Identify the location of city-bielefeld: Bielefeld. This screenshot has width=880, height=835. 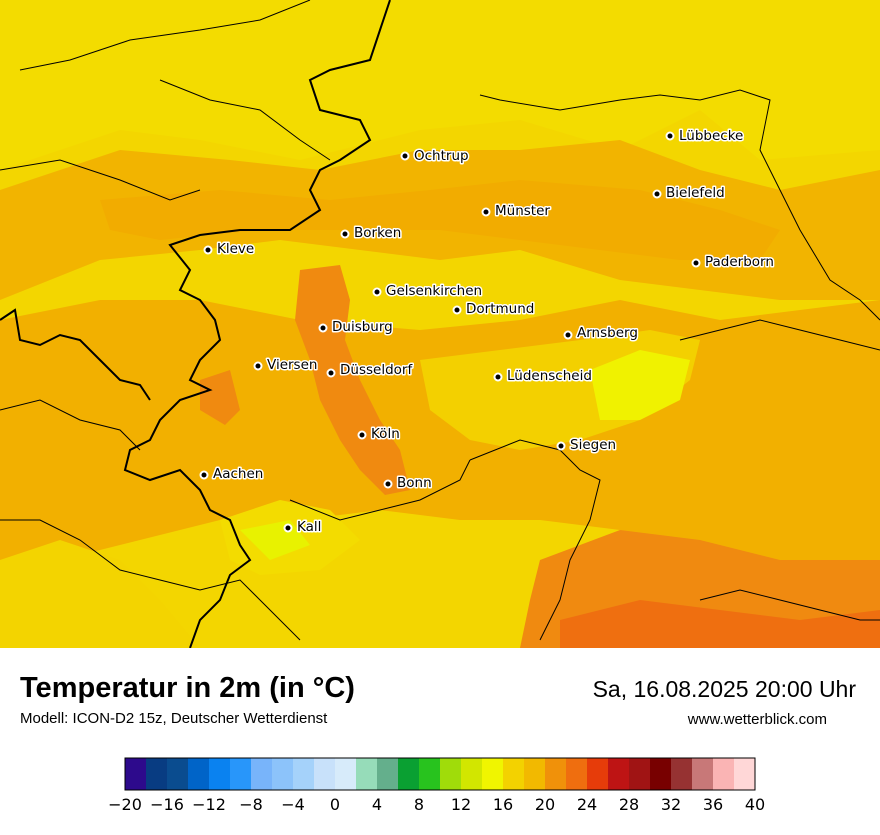
(689, 193).